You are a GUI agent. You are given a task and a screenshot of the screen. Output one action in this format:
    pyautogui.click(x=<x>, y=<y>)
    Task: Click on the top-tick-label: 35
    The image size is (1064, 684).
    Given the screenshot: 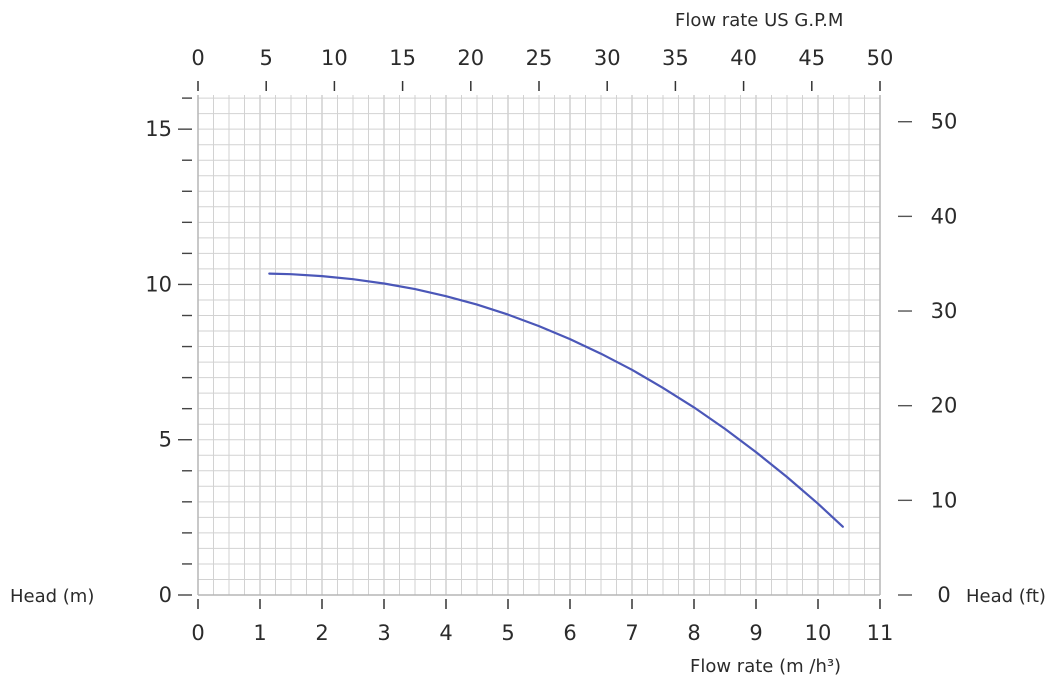 What is the action you would take?
    pyautogui.click(x=675, y=58)
    